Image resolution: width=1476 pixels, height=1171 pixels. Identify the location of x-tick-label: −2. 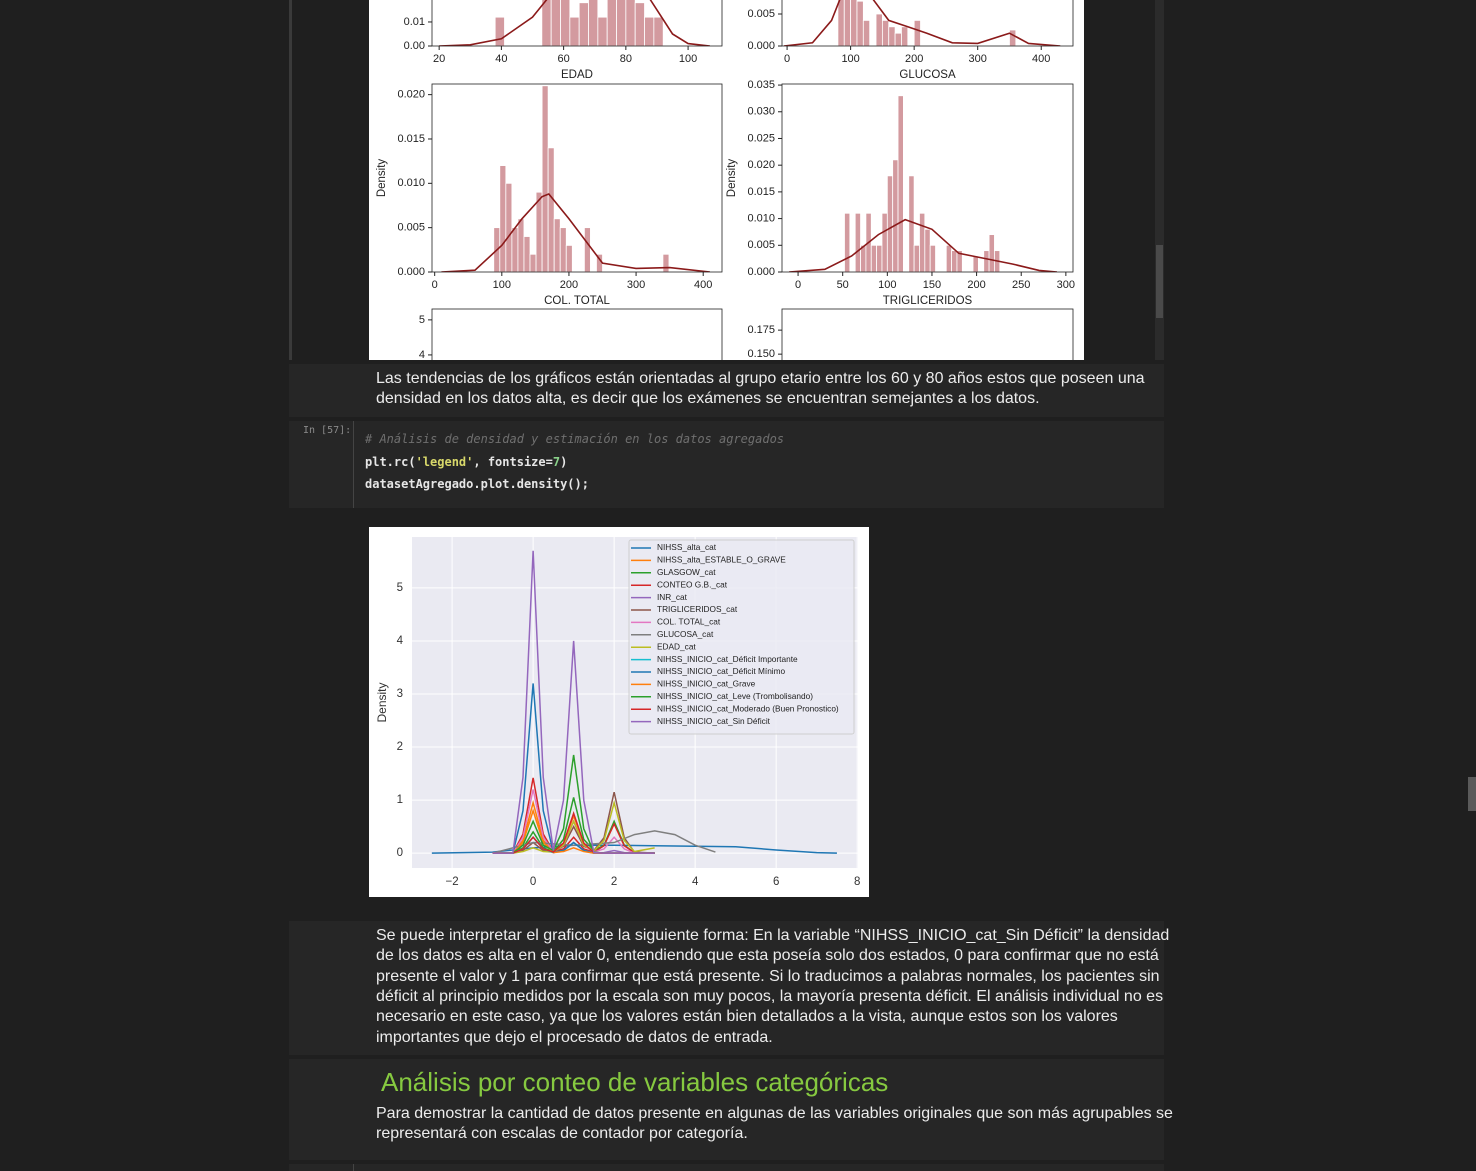
(452, 882).